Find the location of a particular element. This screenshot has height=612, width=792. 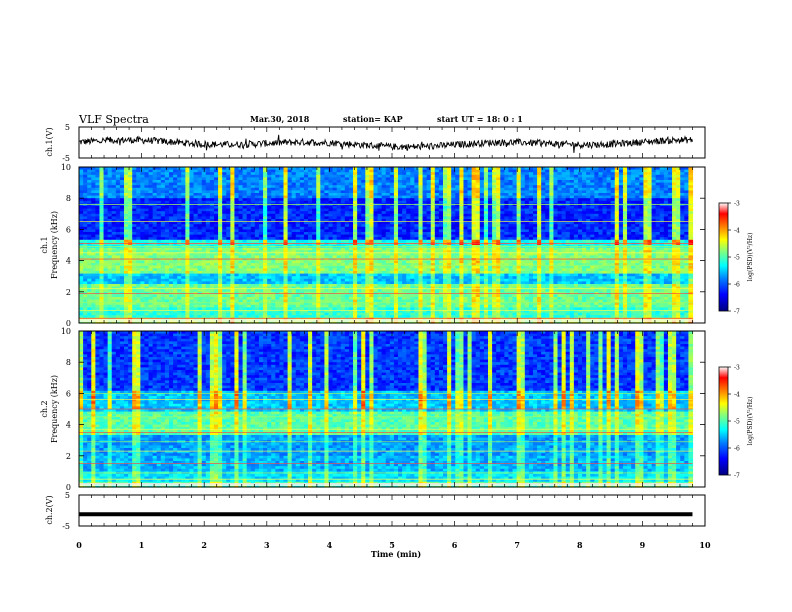

ch1-waveform-panel: 5 -5 ch.1(V) is located at coordinates (375, 143).